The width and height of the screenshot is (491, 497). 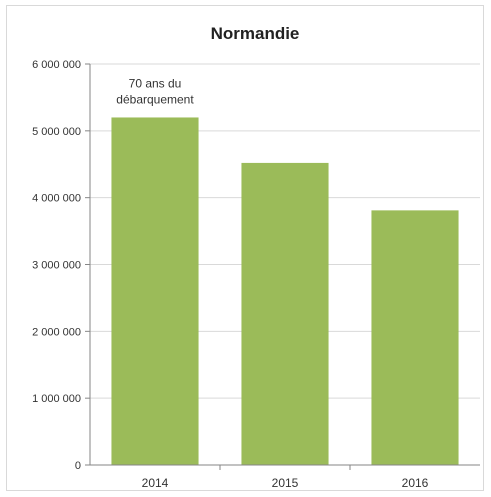 What do you see at coordinates (56, 332) in the screenshot?
I see `y-tick-label: 2 000 000` at bounding box center [56, 332].